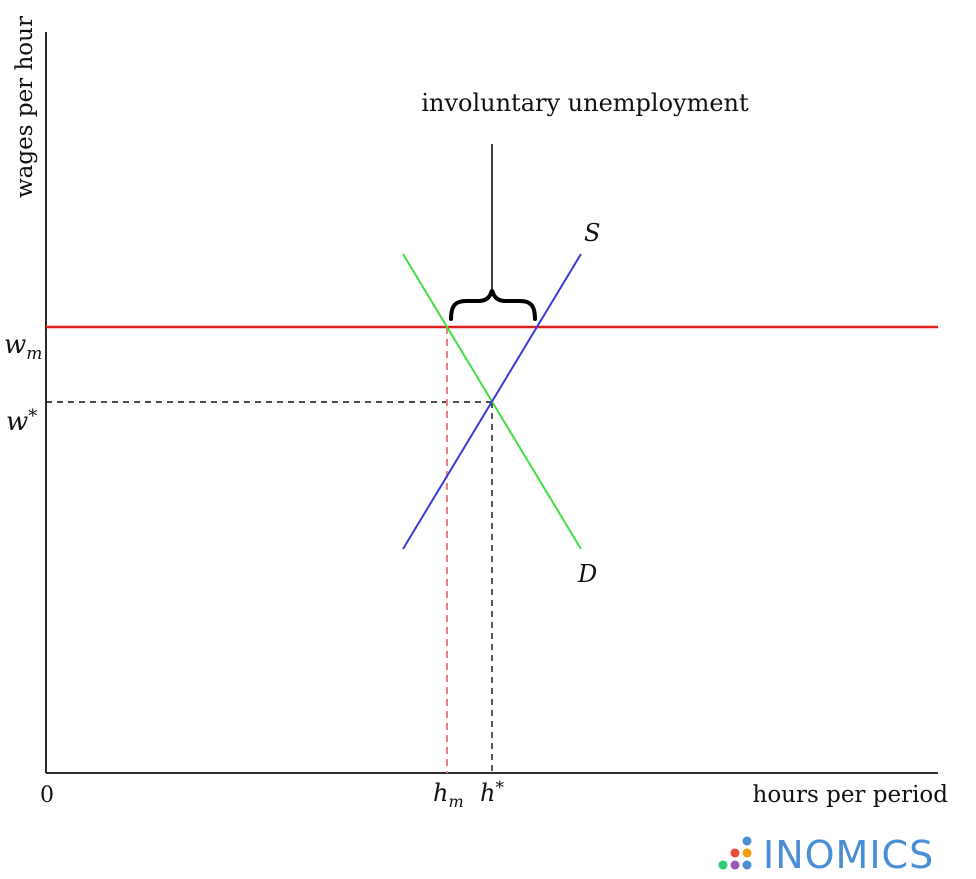 This screenshot has width=976, height=879. I want to click on equilibrium-hours-label: h*, so click(492, 792).